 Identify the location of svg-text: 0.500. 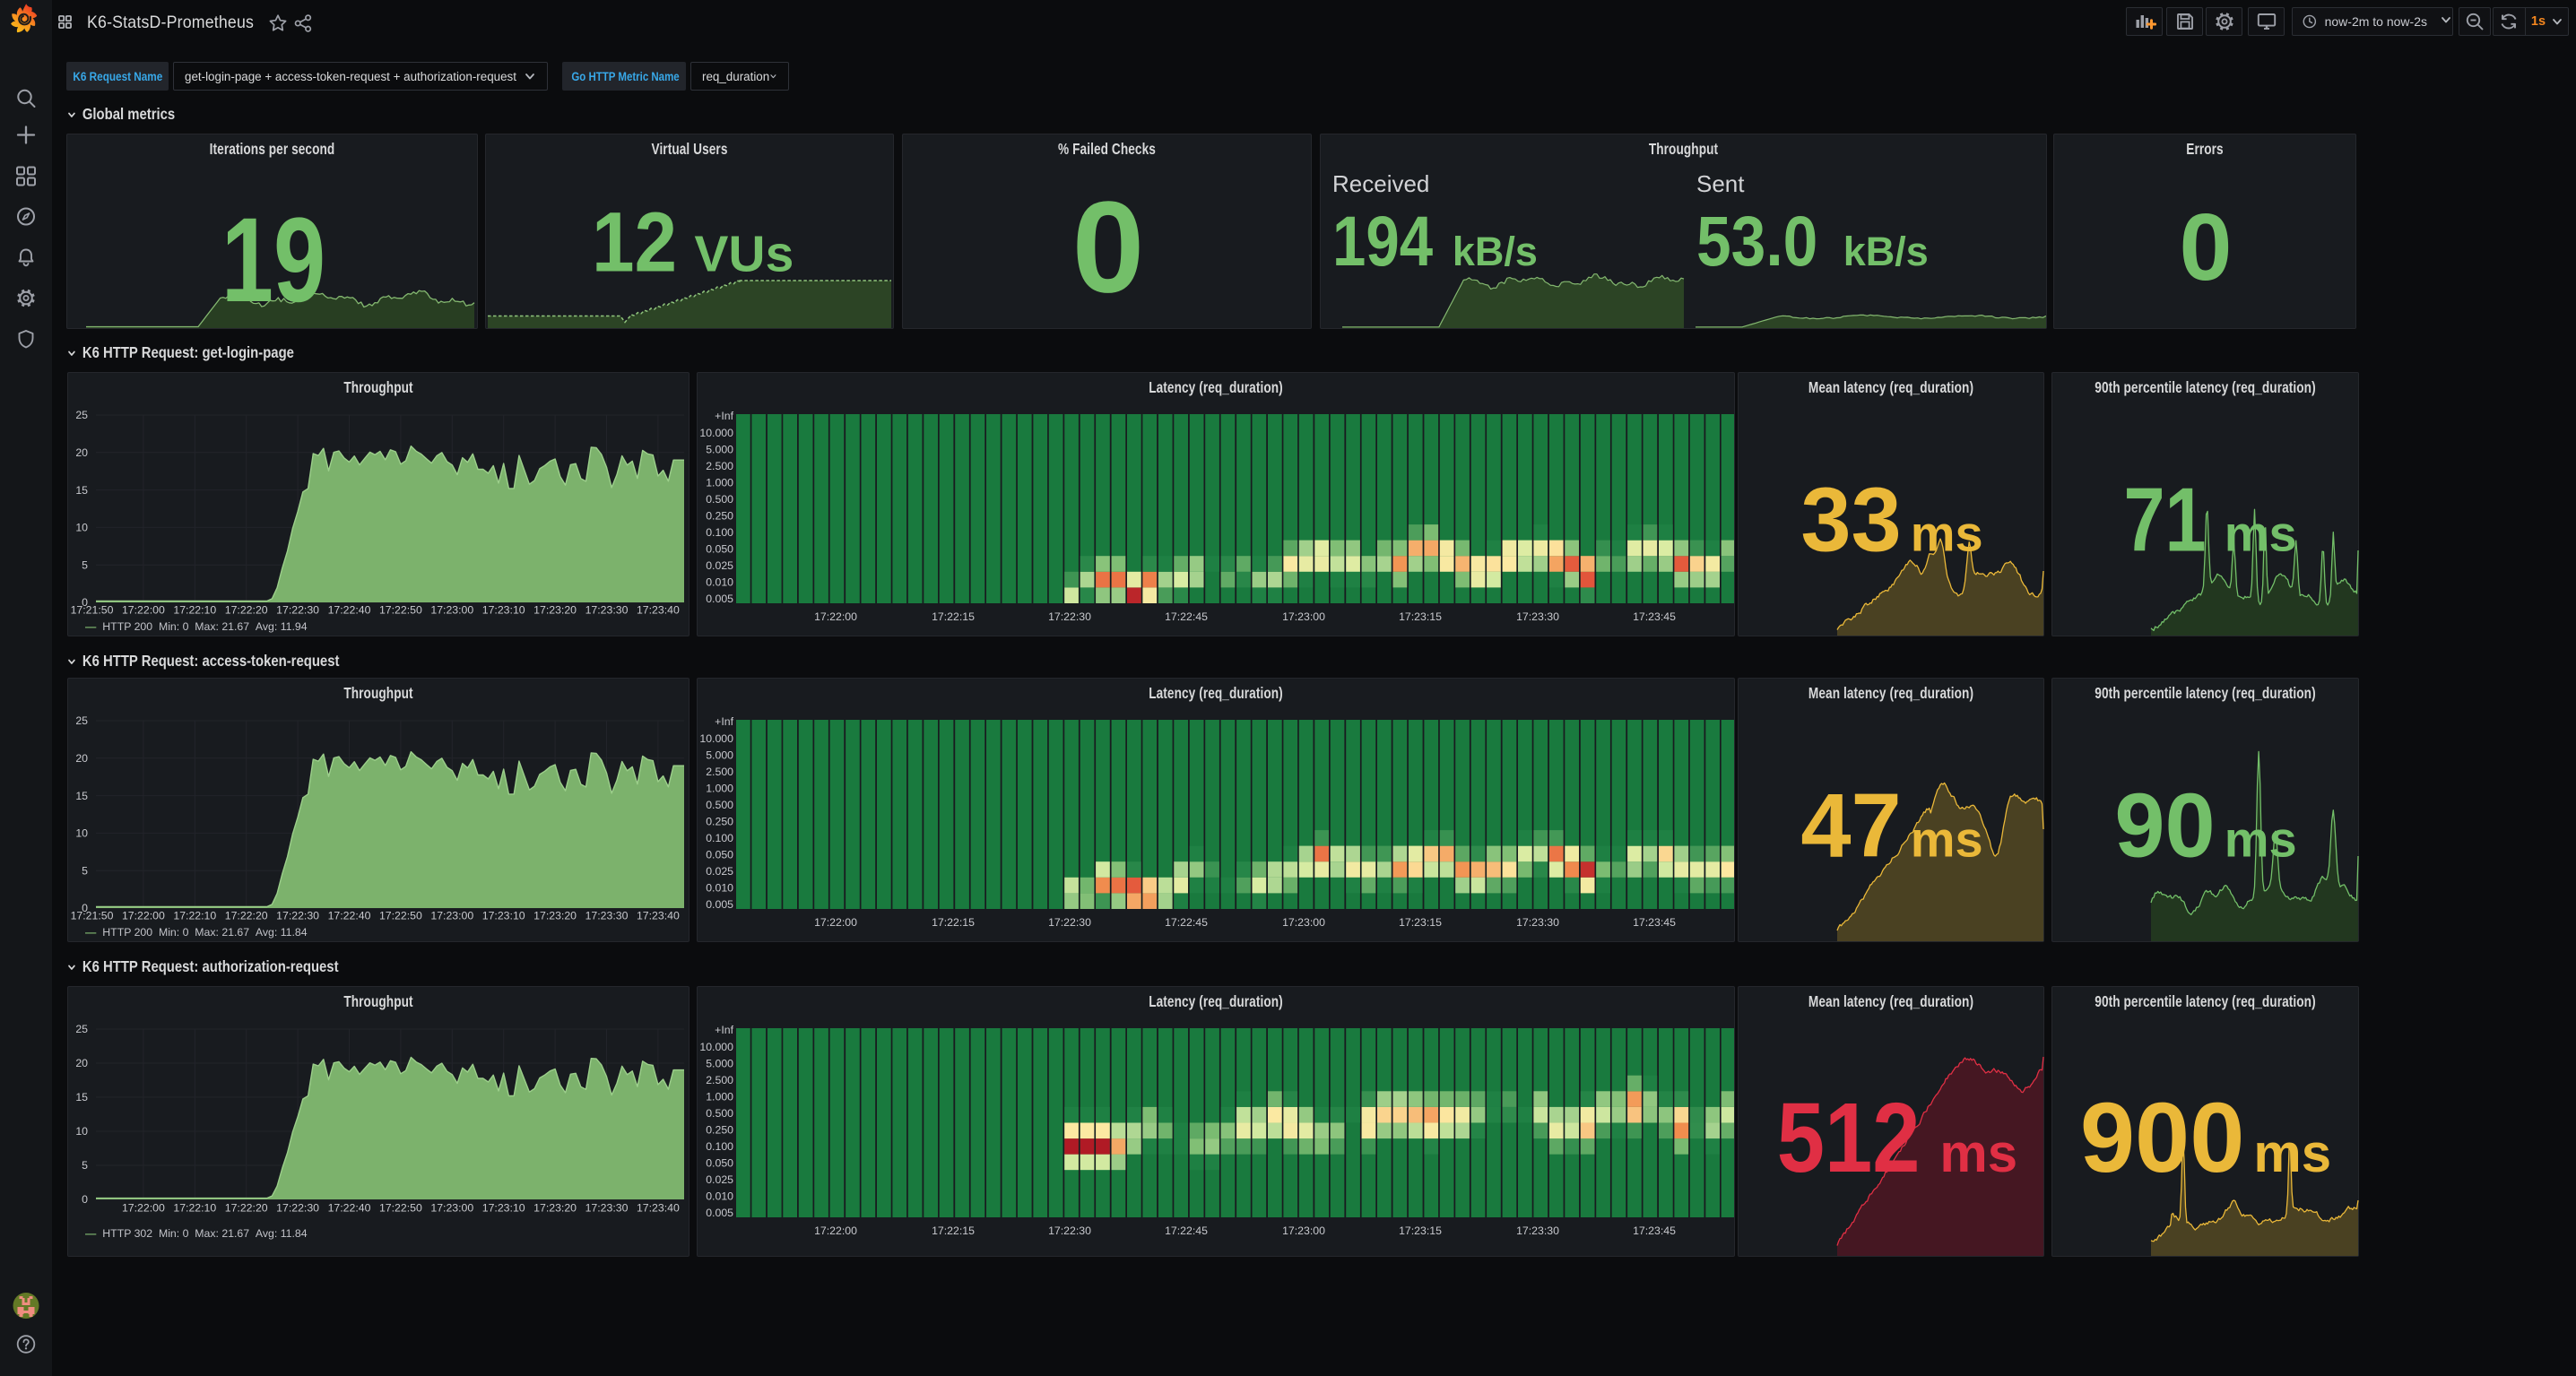
(719, 499).